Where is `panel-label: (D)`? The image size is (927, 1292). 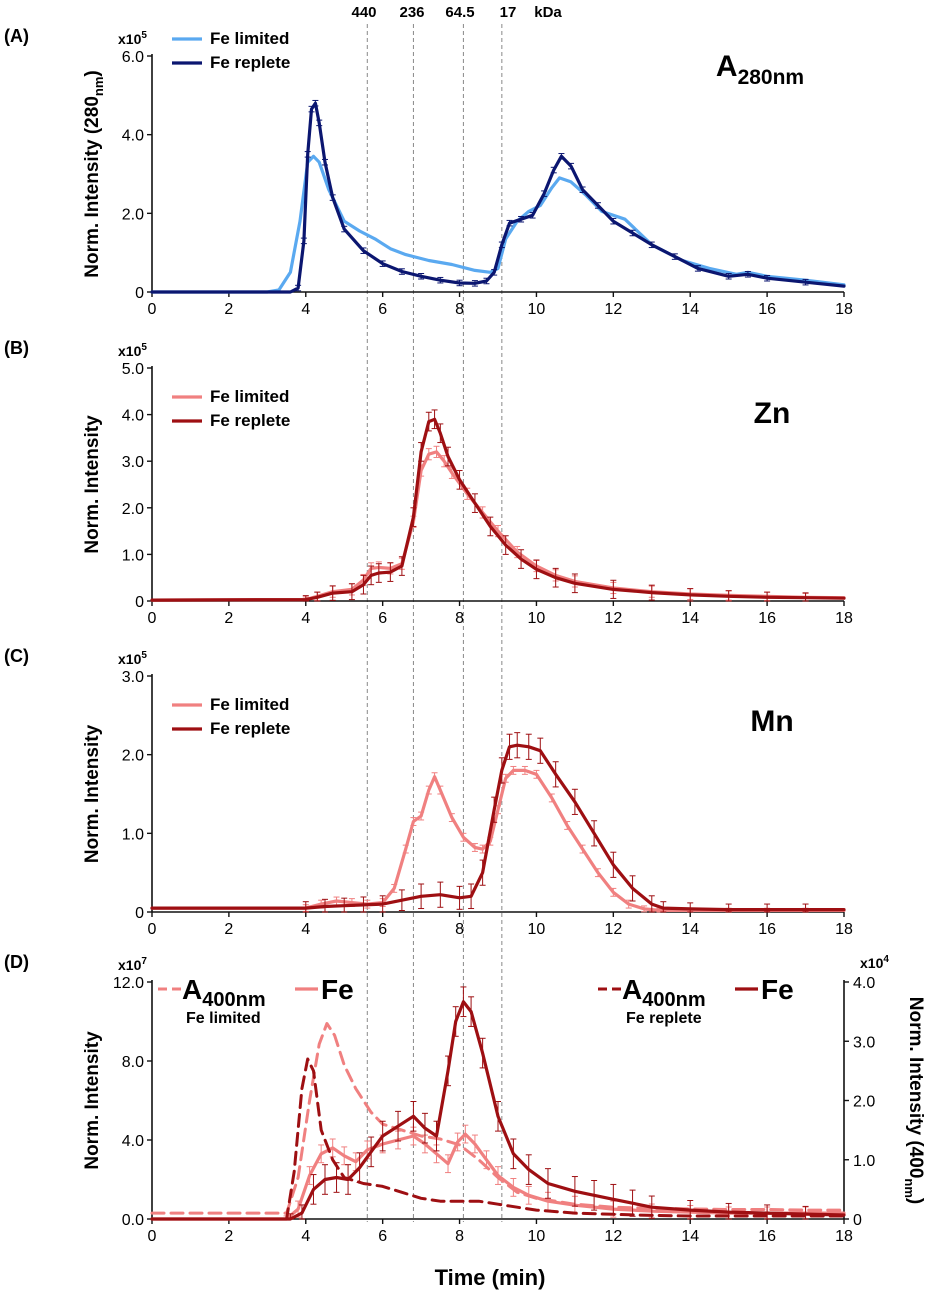
panel-label: (D) is located at coordinates (16, 962).